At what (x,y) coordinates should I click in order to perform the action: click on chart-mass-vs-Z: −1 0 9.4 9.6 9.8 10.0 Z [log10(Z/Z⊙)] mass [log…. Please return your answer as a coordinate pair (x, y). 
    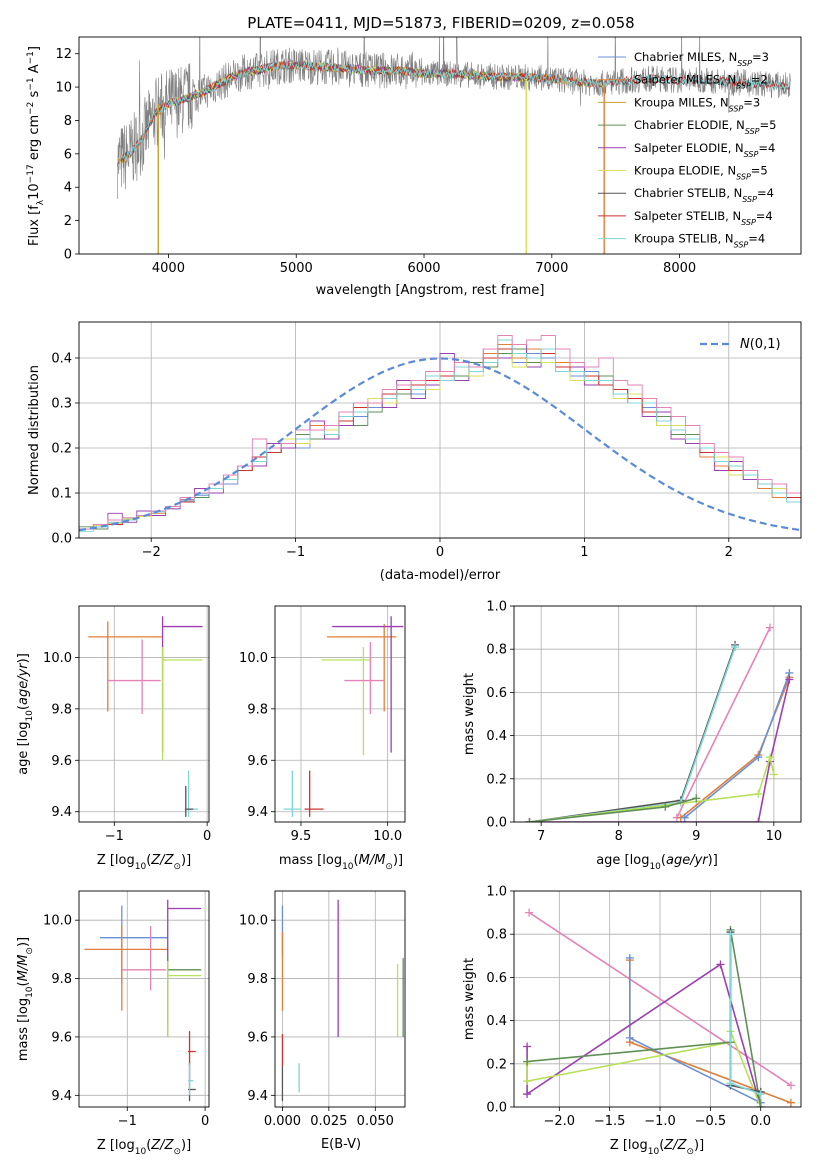
    Looking at the image, I should click on (113, 1023).